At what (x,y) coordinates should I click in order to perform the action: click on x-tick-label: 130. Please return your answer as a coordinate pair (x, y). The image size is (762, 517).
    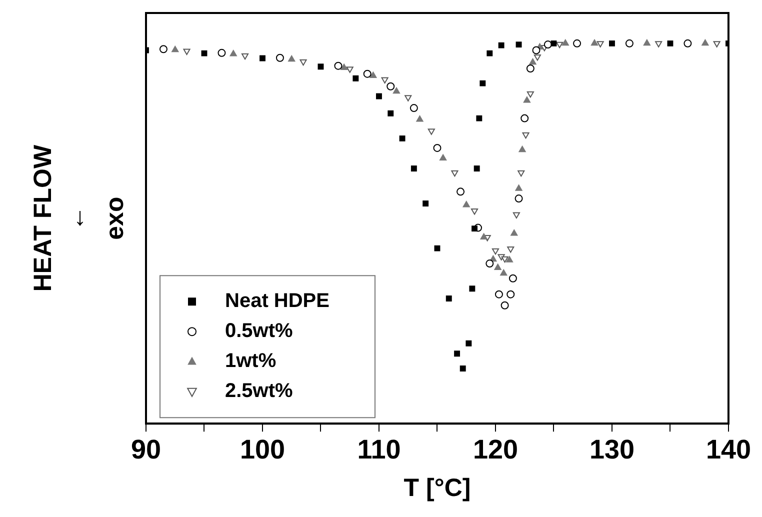
    Looking at the image, I should click on (612, 449).